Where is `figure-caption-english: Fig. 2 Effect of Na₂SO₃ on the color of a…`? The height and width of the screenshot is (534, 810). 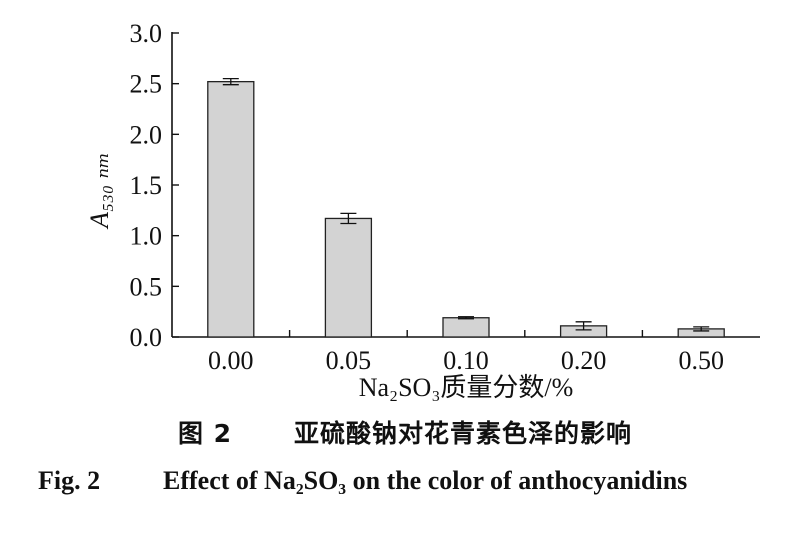
figure-caption-english: Fig. 2 Effect of Na₂SO₃ on the color of a… is located at coordinates (362, 481).